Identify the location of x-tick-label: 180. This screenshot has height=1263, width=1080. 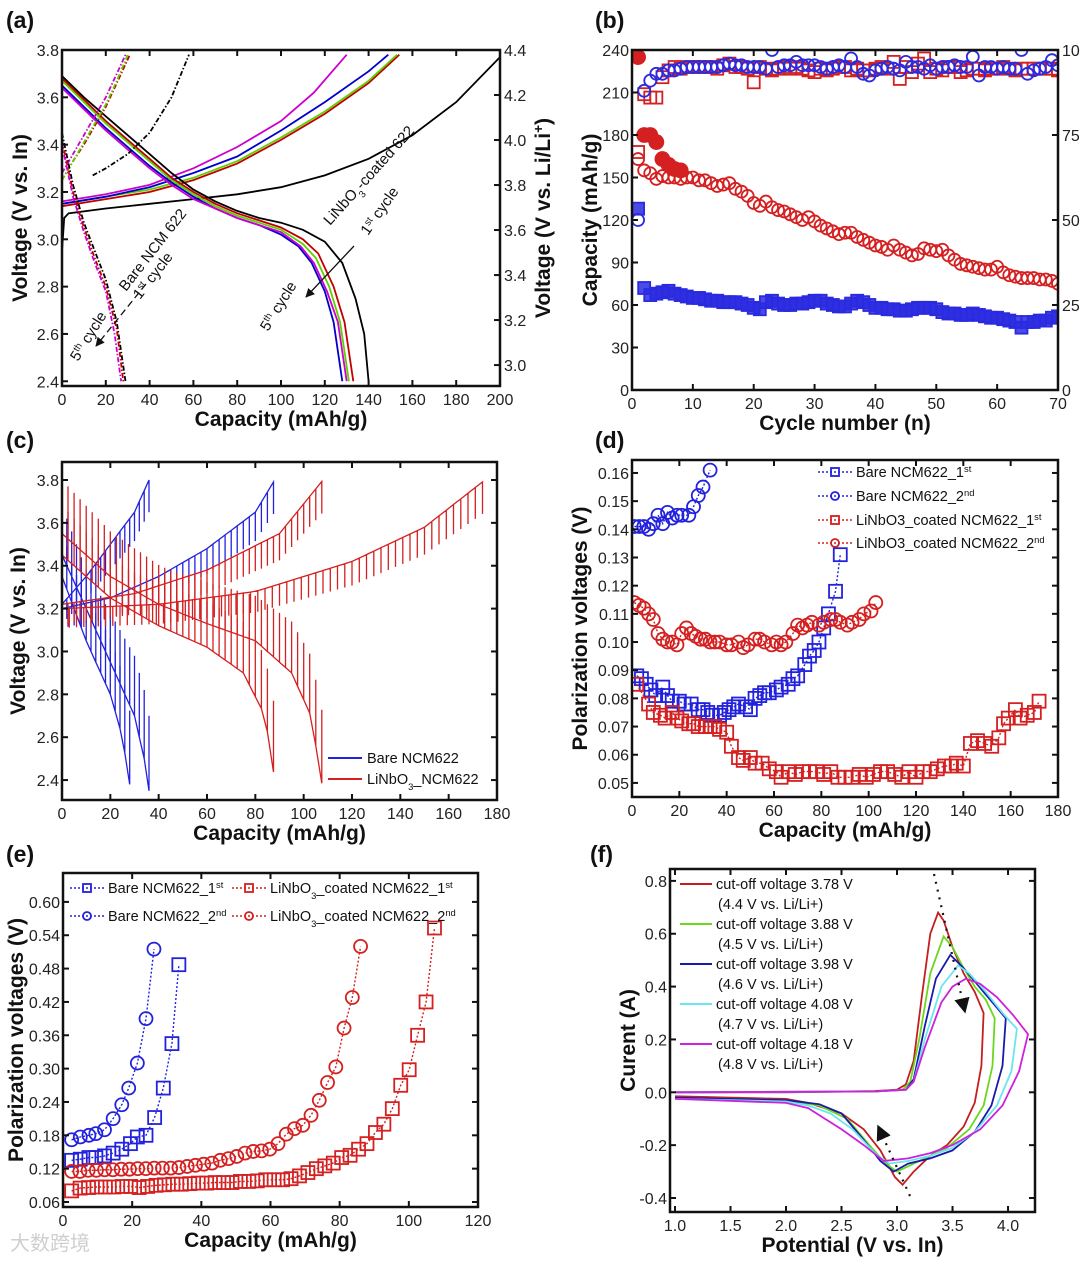
(497, 814).